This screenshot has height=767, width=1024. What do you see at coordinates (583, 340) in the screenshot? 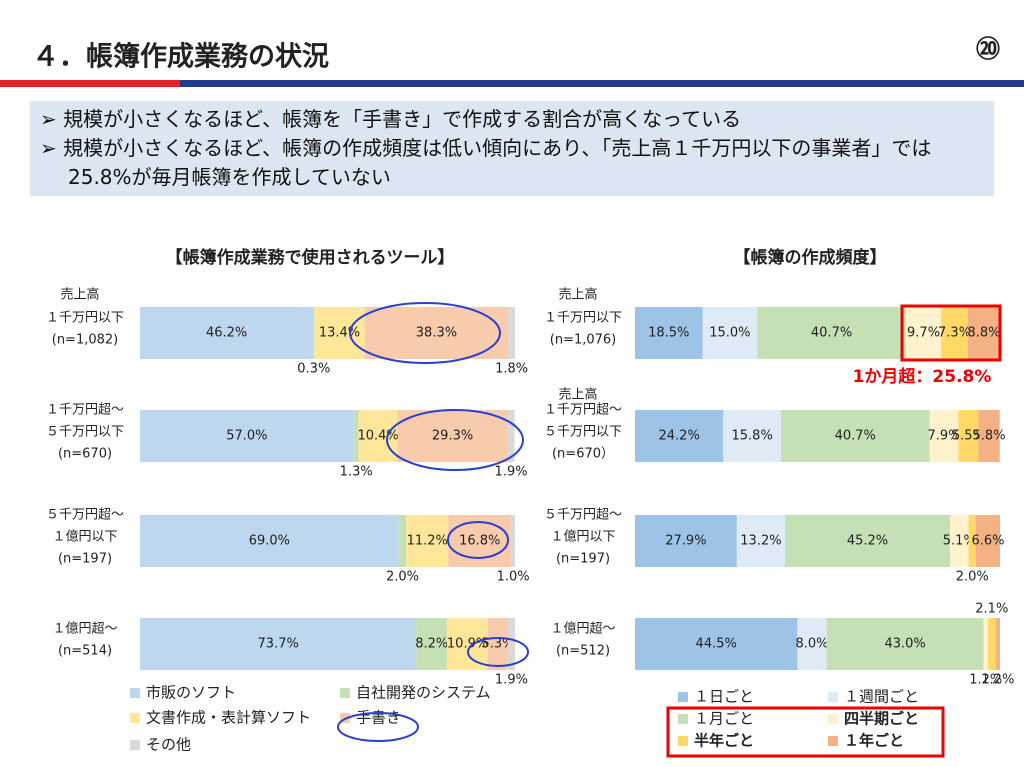
I see `category-label: (n=1,076)` at bounding box center [583, 340].